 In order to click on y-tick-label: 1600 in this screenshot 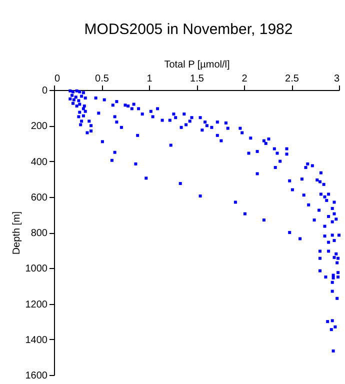, I will do `click(36, 376)`.